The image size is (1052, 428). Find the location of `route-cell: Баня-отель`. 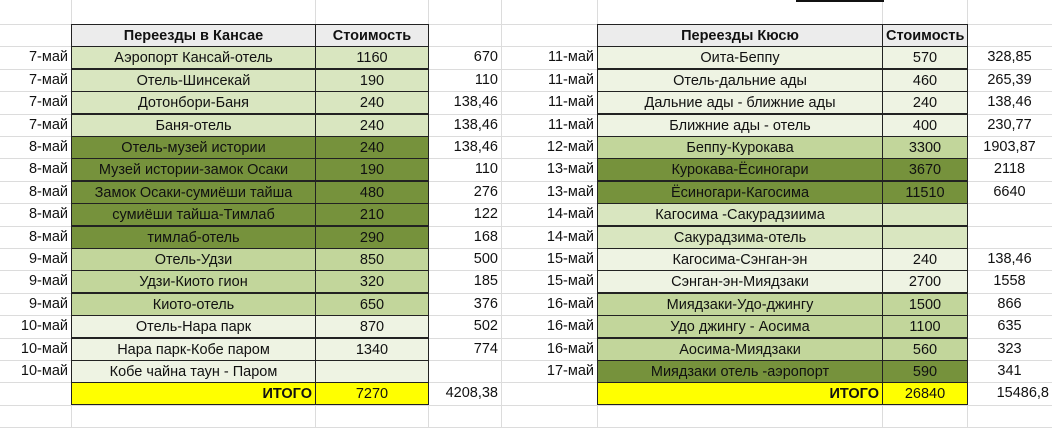

route-cell: Баня-отель is located at coordinates (193, 125).